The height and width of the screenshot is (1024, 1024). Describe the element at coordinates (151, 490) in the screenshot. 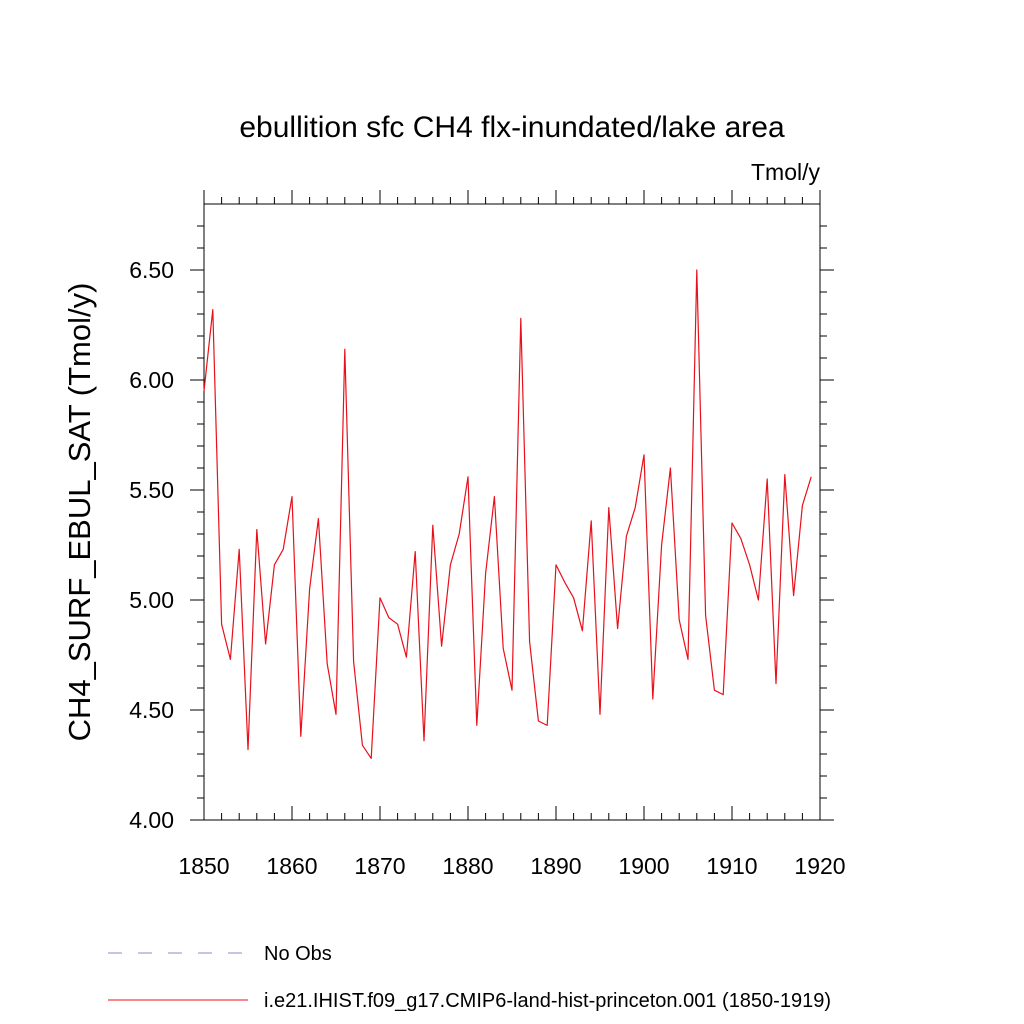

I see `y-tick-label: 5.50` at that location.